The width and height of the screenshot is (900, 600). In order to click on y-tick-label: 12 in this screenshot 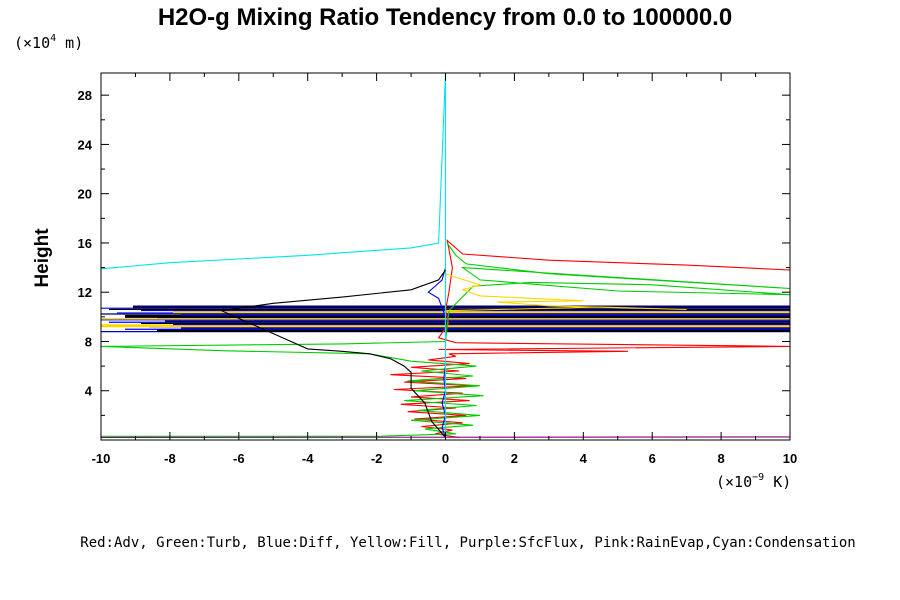, I will do `click(85, 292)`.